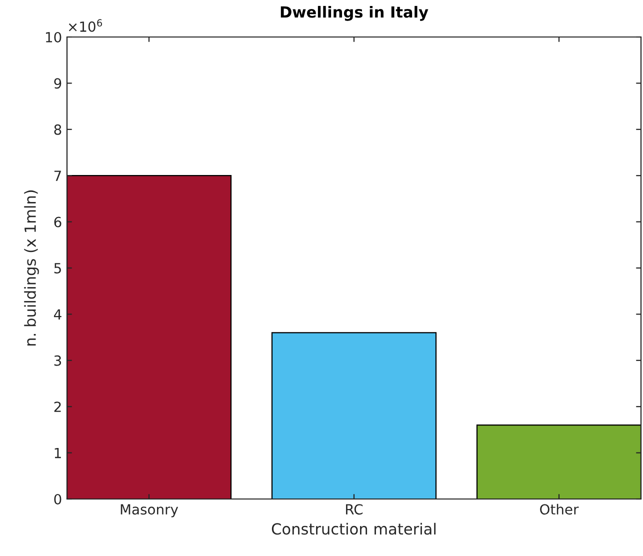  I want to click on y-tick-label: 9, so click(58, 83).